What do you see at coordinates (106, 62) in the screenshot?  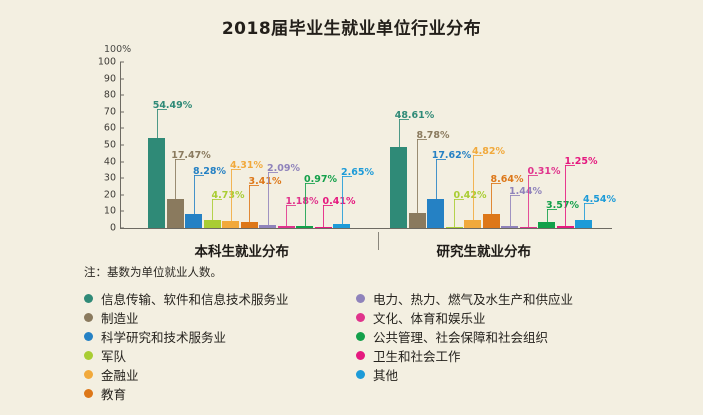 I see `y-tick-label: 100` at bounding box center [106, 62].